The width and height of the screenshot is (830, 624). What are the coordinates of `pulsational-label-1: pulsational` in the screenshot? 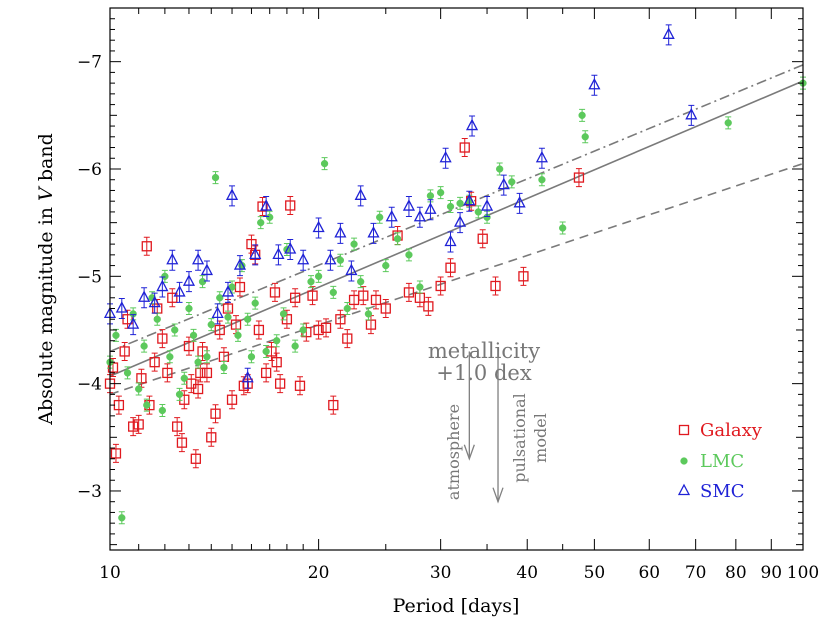 It's located at (519, 438).